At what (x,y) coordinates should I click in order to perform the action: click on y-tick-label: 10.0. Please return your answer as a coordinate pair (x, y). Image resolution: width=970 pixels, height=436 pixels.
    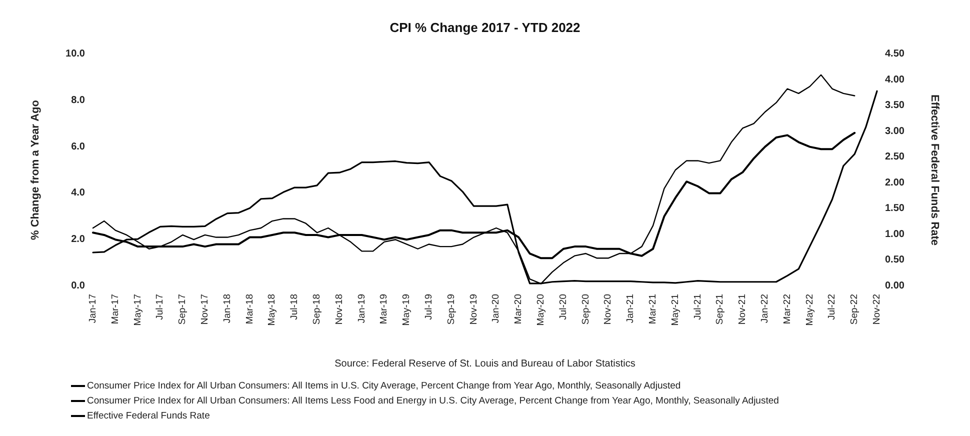
    Looking at the image, I should click on (76, 54).